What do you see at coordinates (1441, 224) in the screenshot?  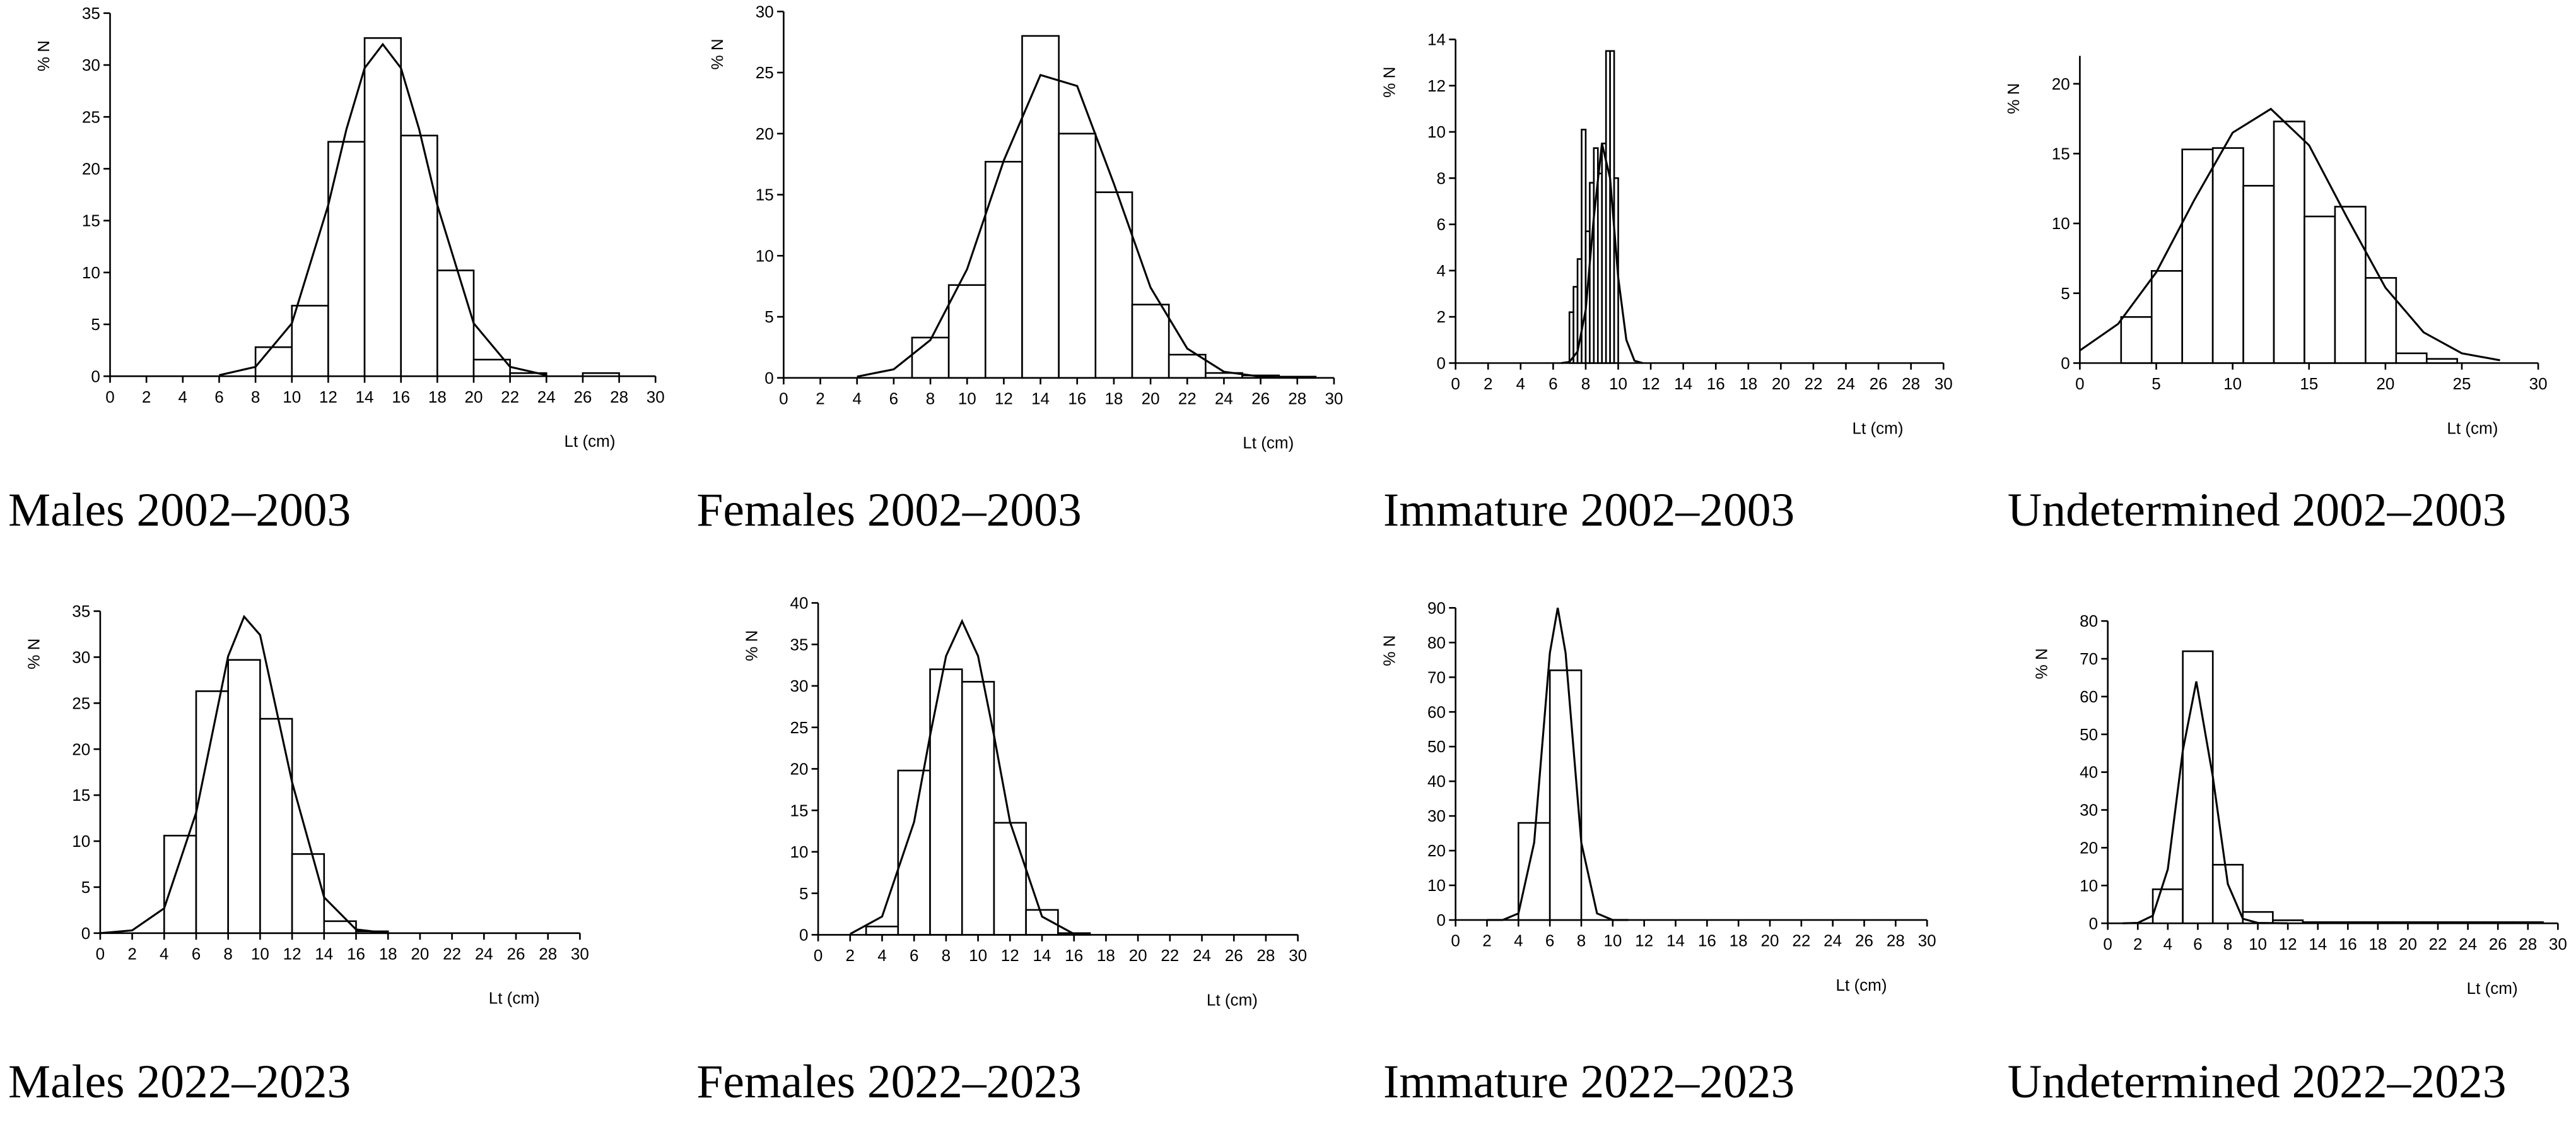 I see `y-tick-label: 6` at bounding box center [1441, 224].